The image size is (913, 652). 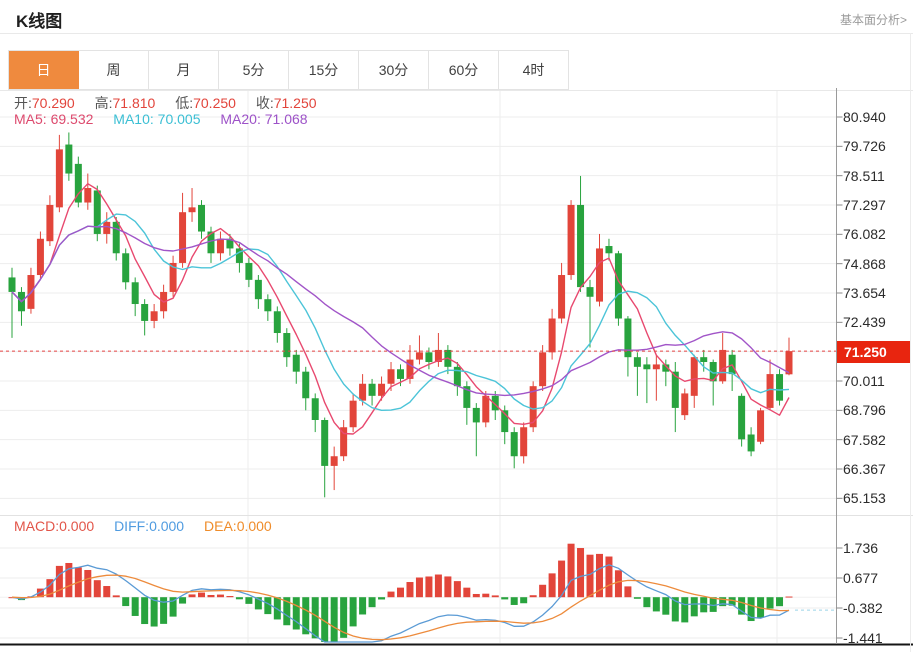 What do you see at coordinates (30, 119) in the screenshot?
I see `ma5-label: MA5:` at bounding box center [30, 119].